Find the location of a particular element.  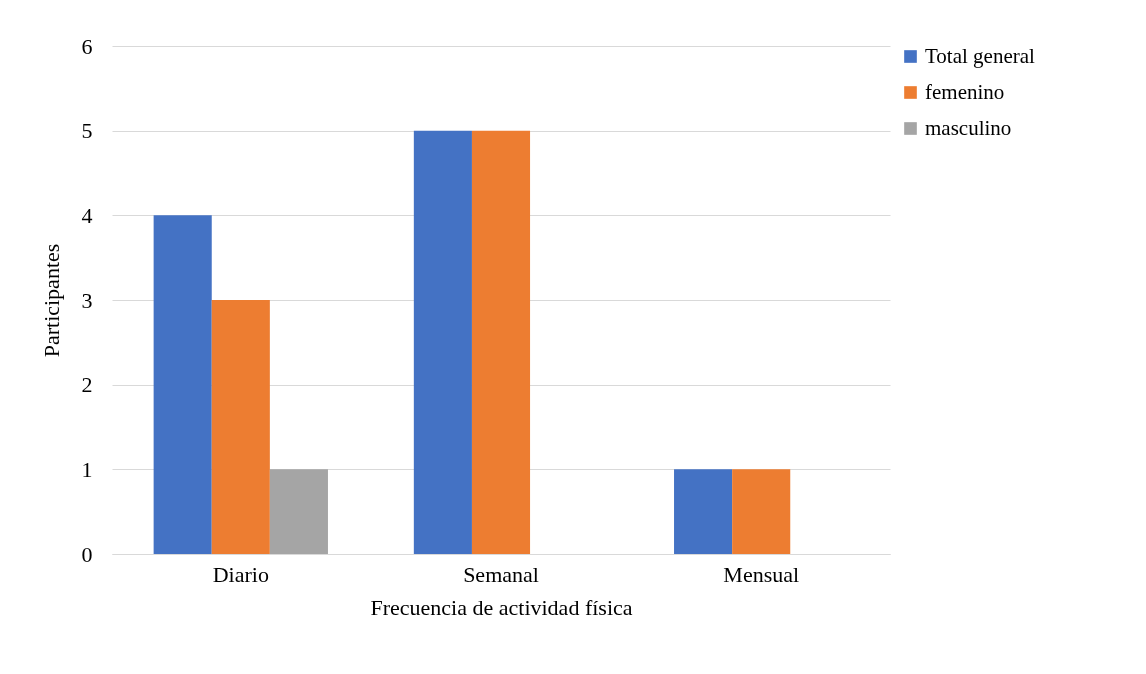

x-axis-title: Frecuencia de actividad física is located at coordinates (501, 607).